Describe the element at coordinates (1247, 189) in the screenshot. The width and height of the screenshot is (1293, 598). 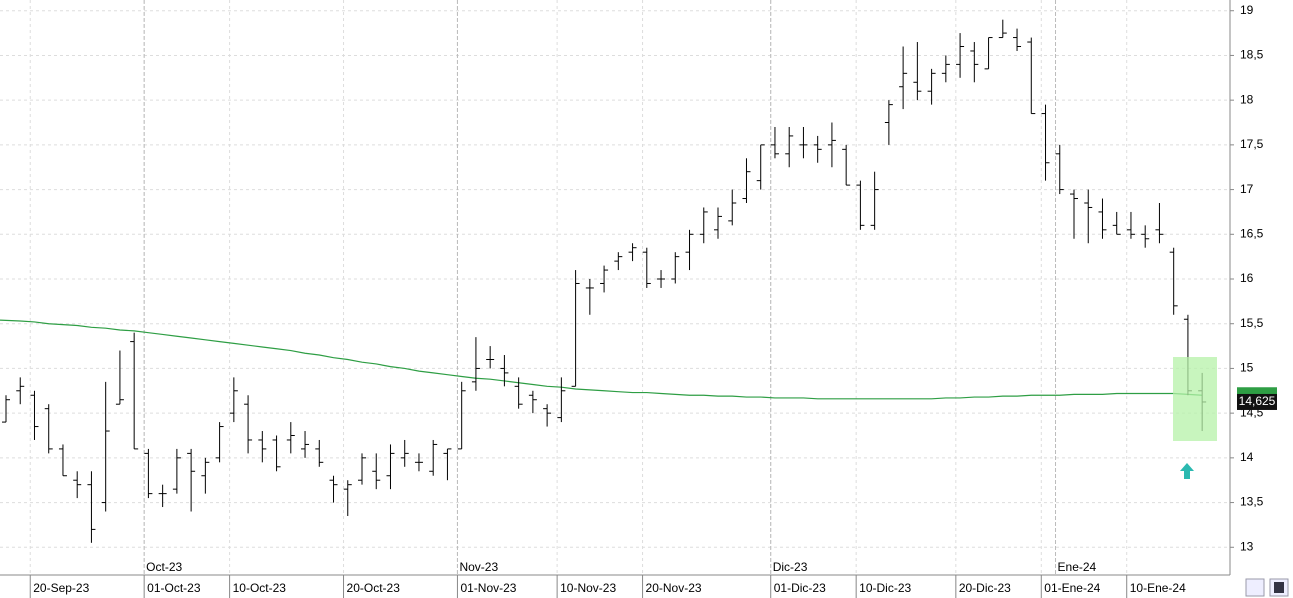
I see `y-tick-label: 17` at that location.